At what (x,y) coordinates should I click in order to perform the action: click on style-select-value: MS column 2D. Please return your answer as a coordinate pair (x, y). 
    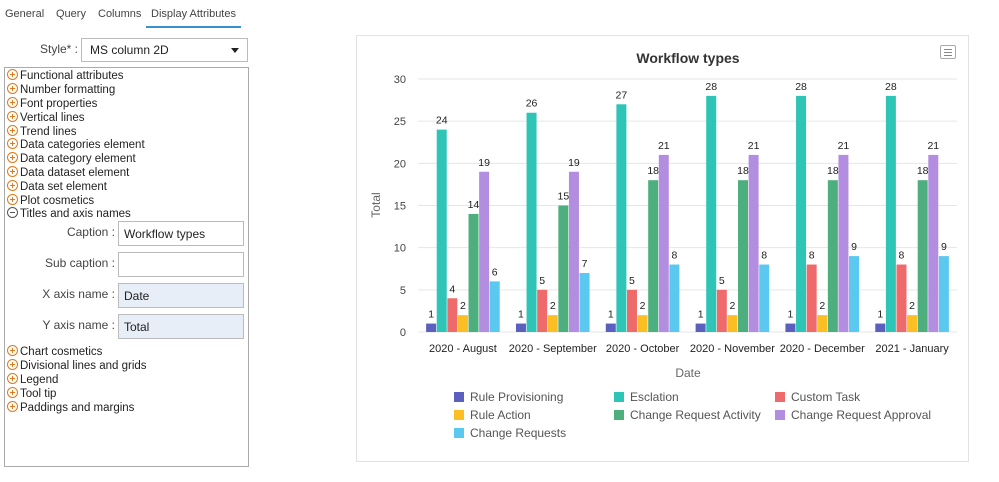
    Looking at the image, I should click on (129, 50).